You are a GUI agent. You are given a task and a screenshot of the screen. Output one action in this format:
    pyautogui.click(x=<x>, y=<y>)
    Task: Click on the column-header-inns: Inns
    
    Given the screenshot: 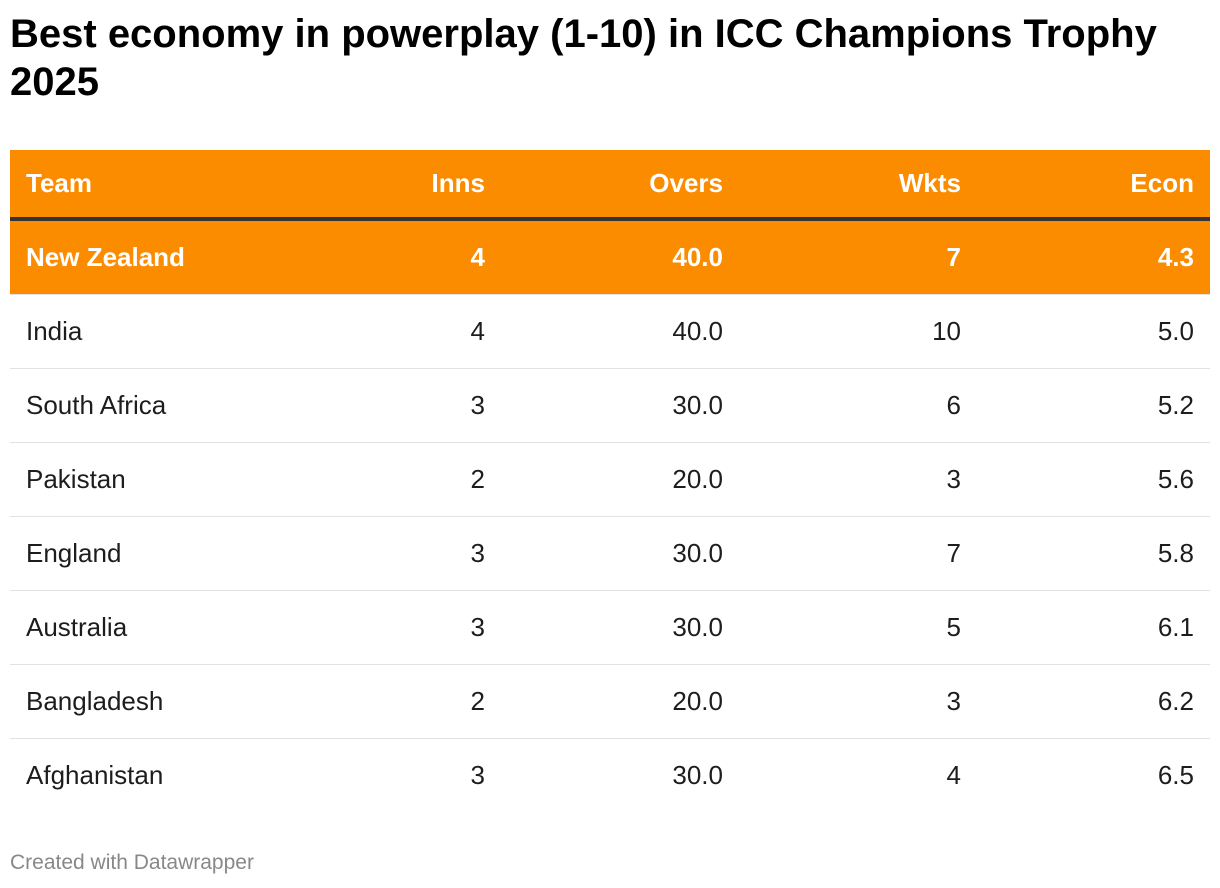 What is the action you would take?
    pyautogui.click(x=380, y=185)
    